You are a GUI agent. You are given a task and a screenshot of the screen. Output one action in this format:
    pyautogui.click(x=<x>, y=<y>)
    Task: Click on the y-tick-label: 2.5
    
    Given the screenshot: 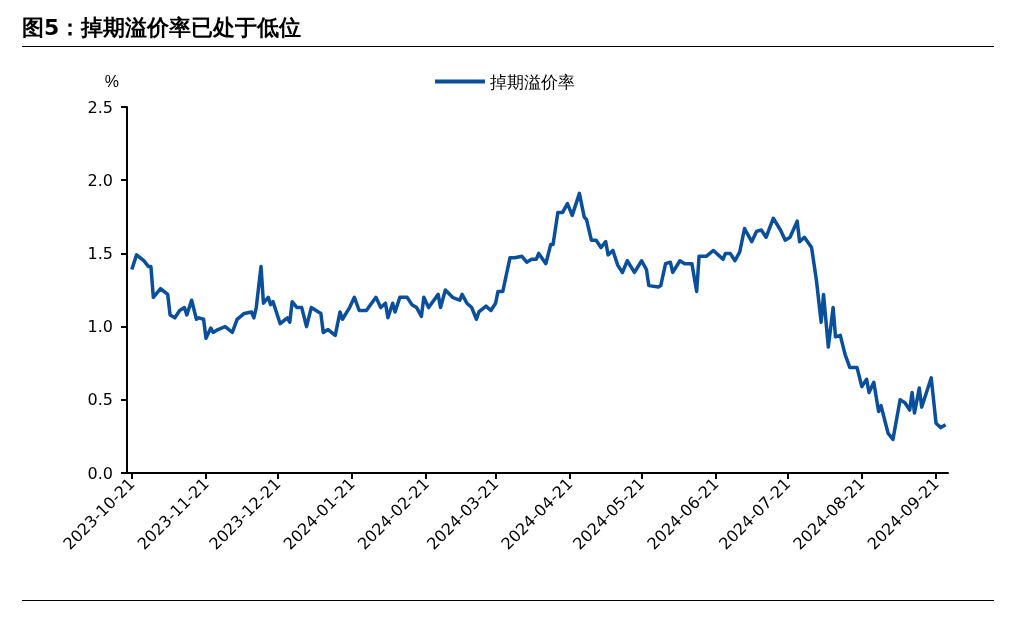 What is the action you would take?
    pyautogui.click(x=100, y=107)
    